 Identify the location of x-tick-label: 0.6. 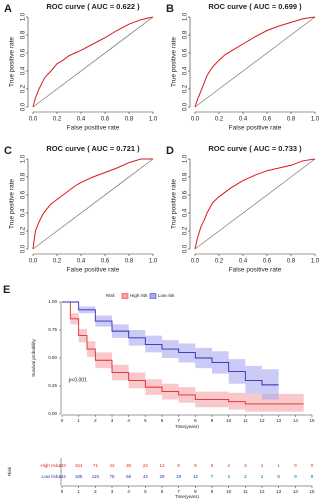
(267, 262).